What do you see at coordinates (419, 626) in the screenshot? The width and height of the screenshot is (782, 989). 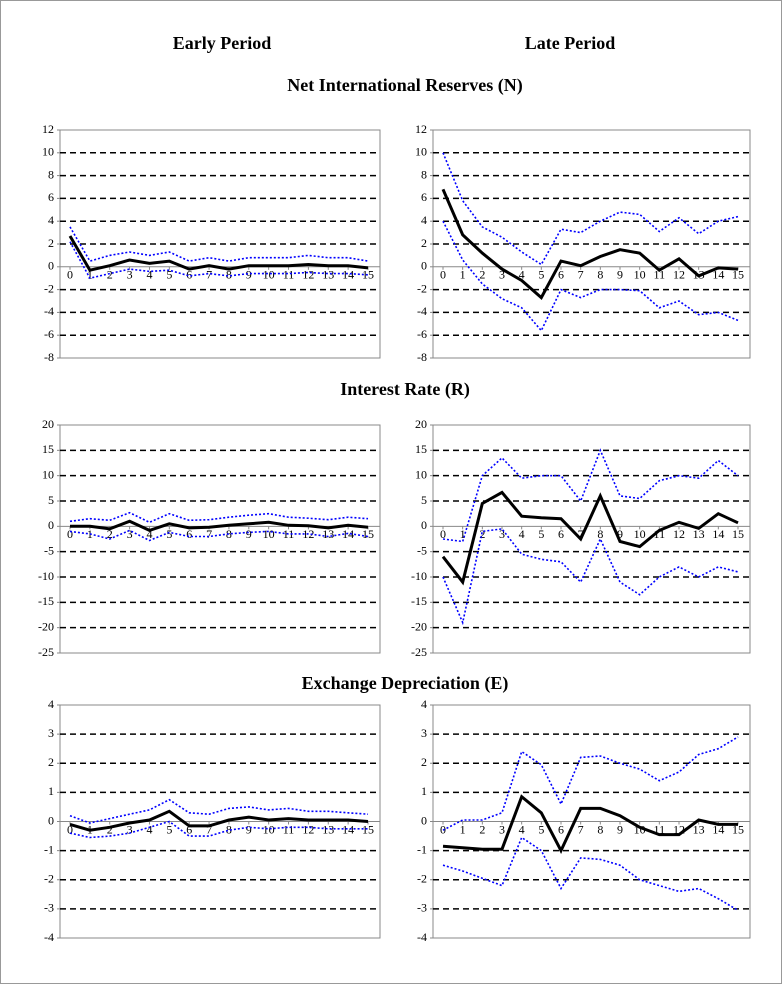 I see `y-tick-label: -20` at bounding box center [419, 626].